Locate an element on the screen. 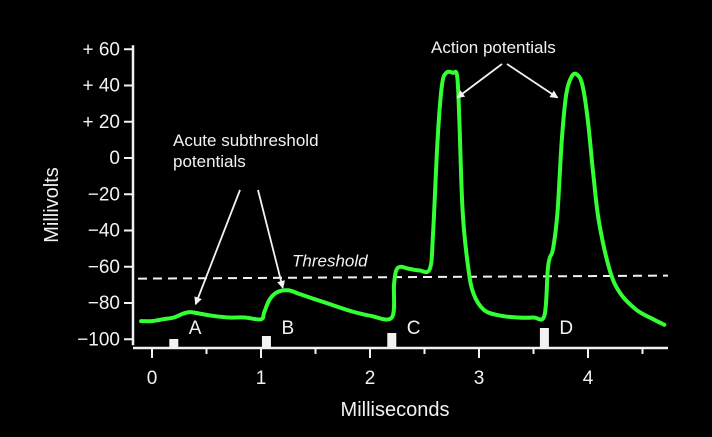  threshold-label: Threshold is located at coordinates (330, 261).